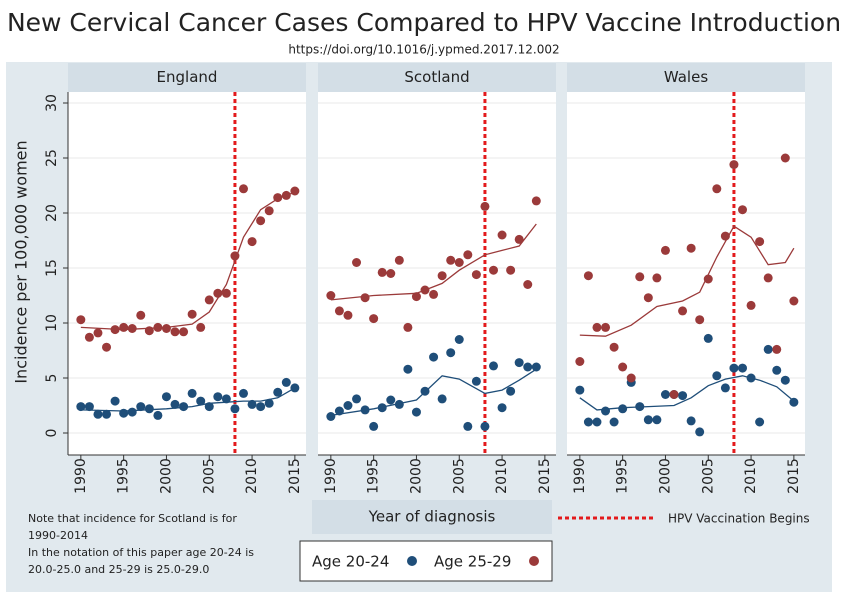  I want to click on y-axis-label: Incidence per 100,000 women, so click(21, 261).